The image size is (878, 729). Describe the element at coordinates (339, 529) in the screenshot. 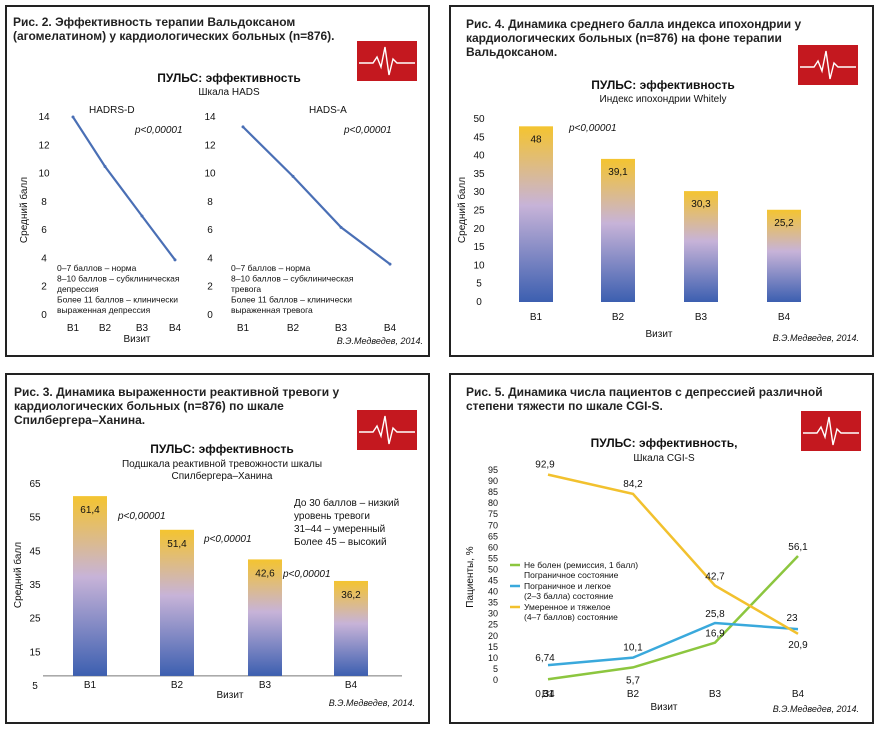

I see `note-text: 31–44 – умеренный` at that location.